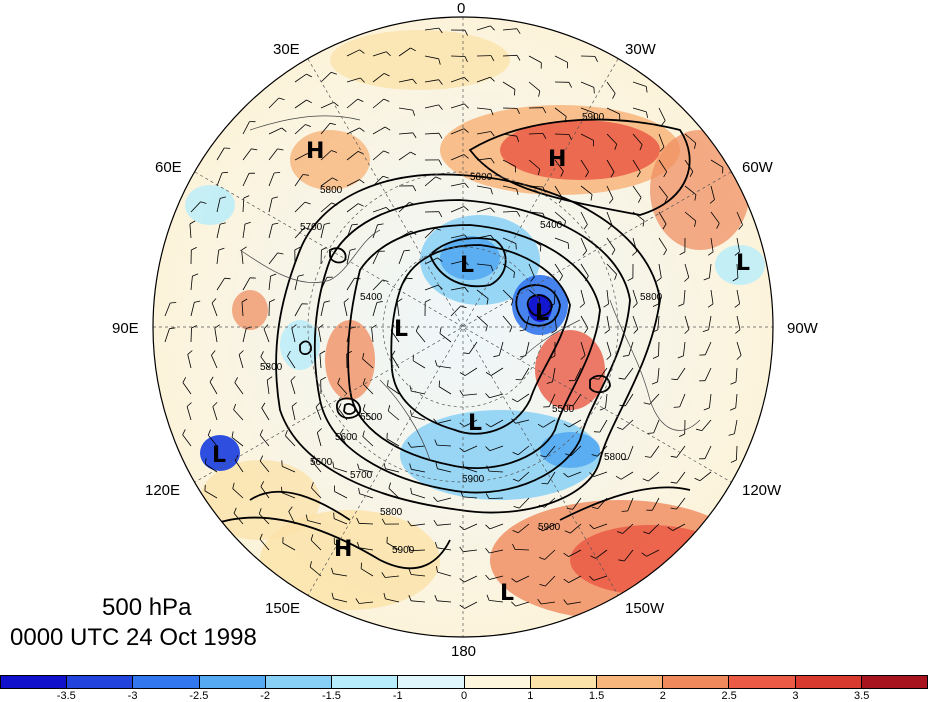 The width and height of the screenshot is (928, 702). Describe the element at coordinates (481, 177) in the screenshot. I see `svg-text: 5800` at that location.